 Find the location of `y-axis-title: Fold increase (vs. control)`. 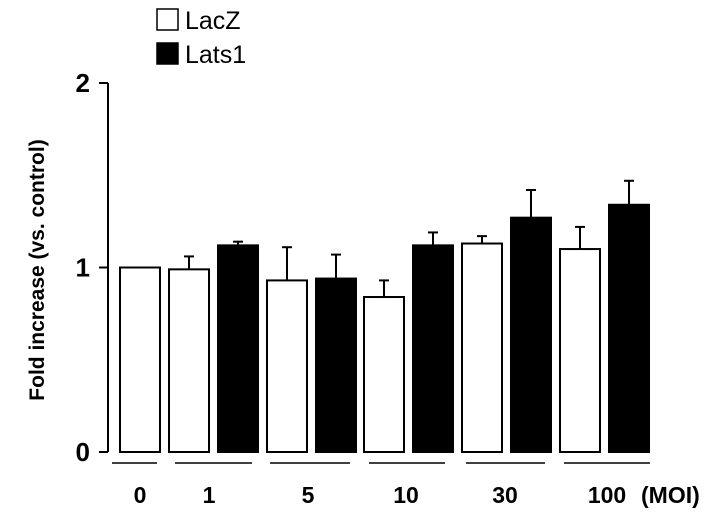

y-axis-title: Fold increase (vs. control) is located at coordinates (37, 269).